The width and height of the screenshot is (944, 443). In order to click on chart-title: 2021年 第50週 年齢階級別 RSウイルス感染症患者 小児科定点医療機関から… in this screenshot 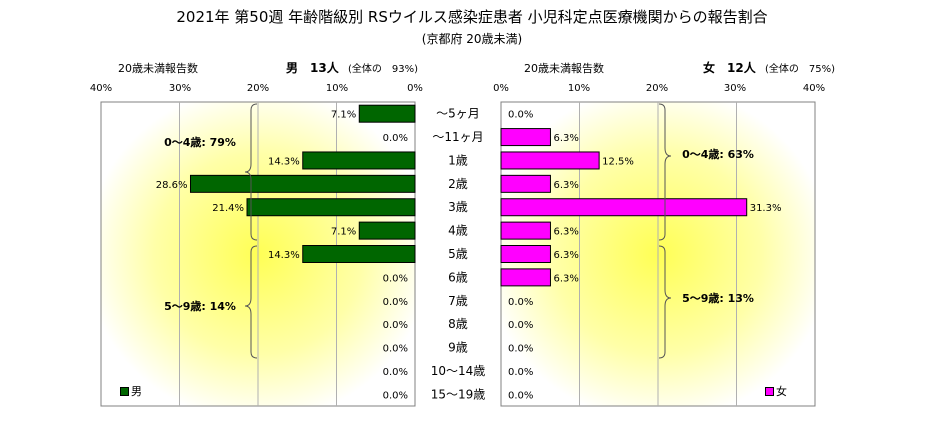, I will do `click(472, 17)`.